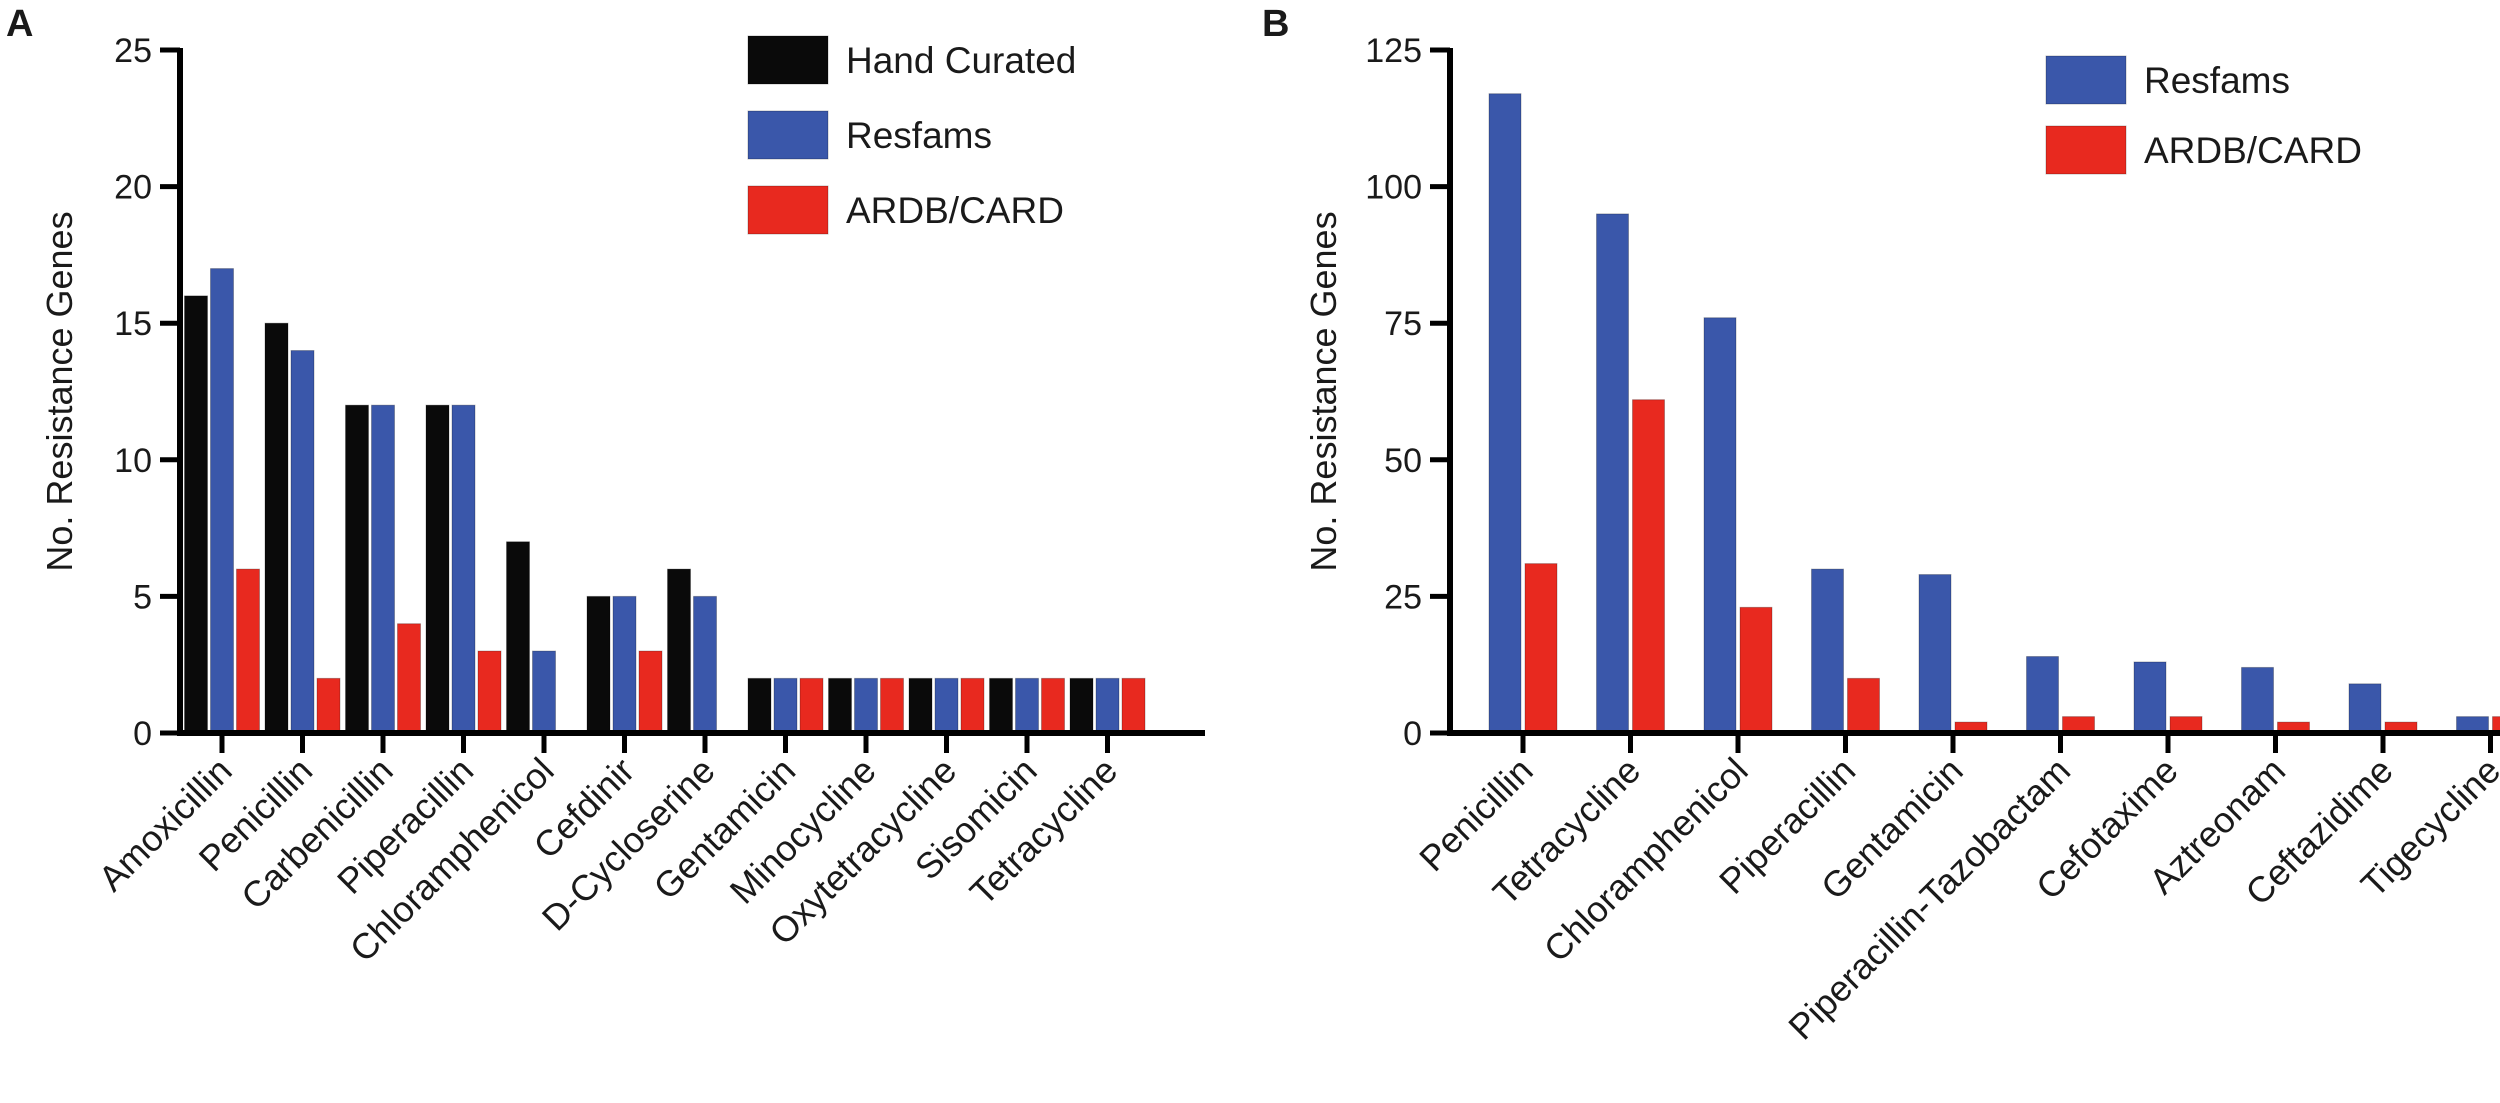  I want to click on chart-b-bar-resfams-aztreonam, so click(2257, 700).